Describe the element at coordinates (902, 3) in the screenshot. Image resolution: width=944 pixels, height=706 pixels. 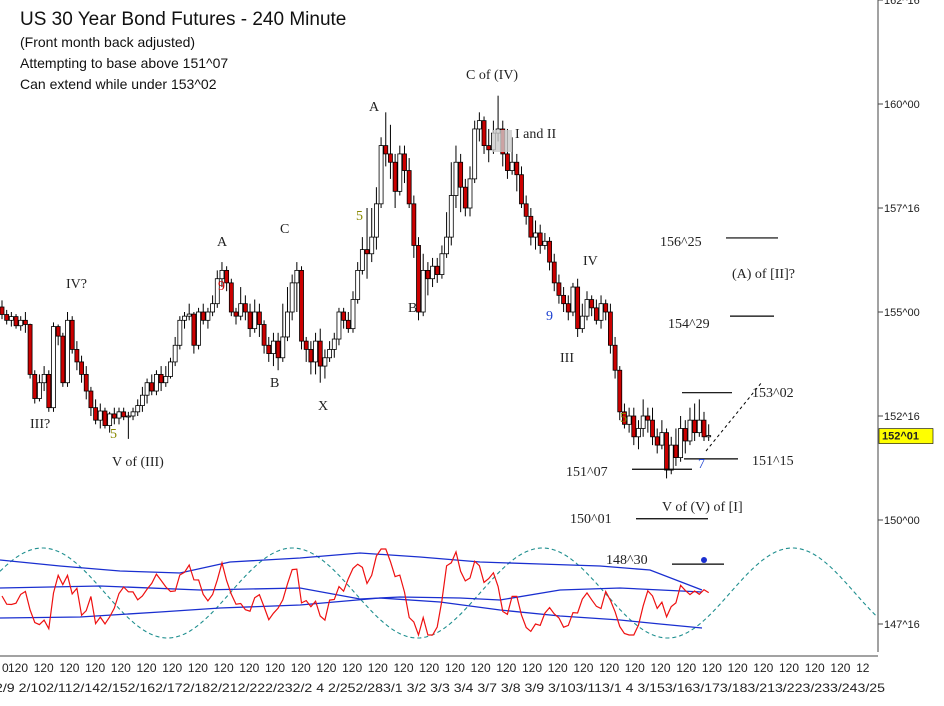
I see `price-tick-label: 162^16` at that location.